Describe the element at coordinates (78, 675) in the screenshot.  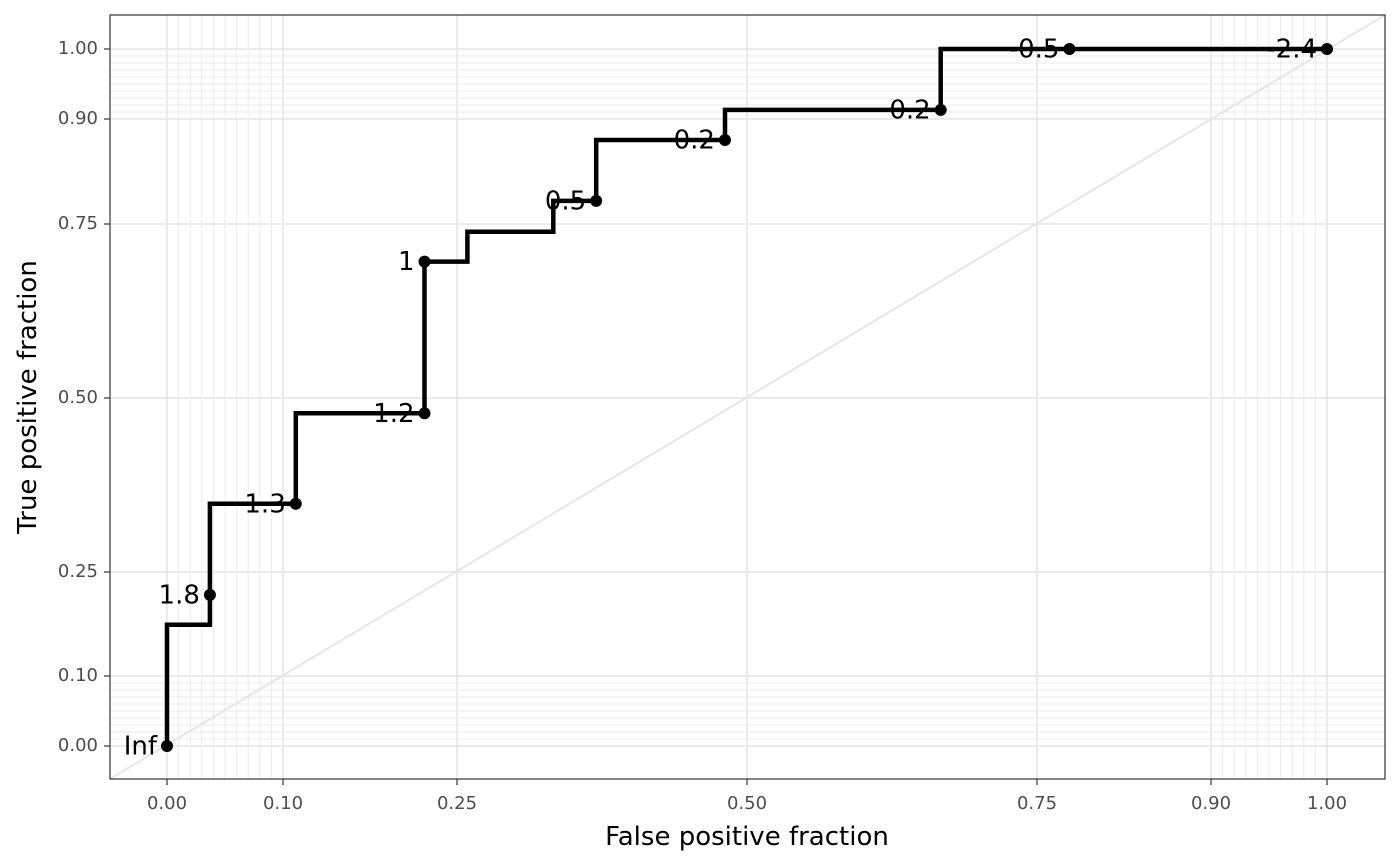
I see `y-tick-label: 0.10` at that location.